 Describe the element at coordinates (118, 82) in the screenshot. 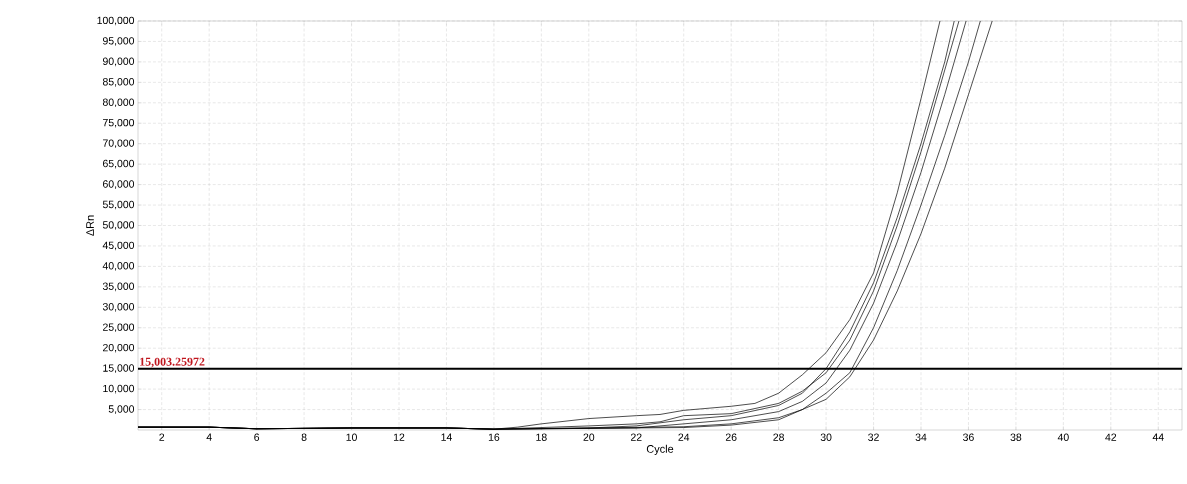

I see `y-tick-label: 85,000` at that location.